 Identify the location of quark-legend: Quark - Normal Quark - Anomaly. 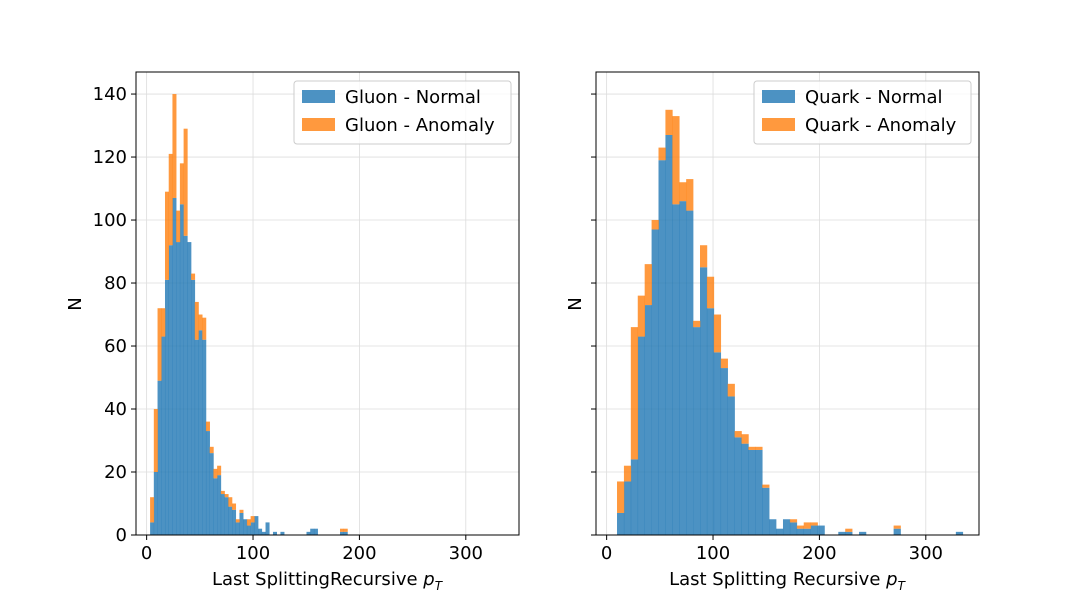
(862, 112).